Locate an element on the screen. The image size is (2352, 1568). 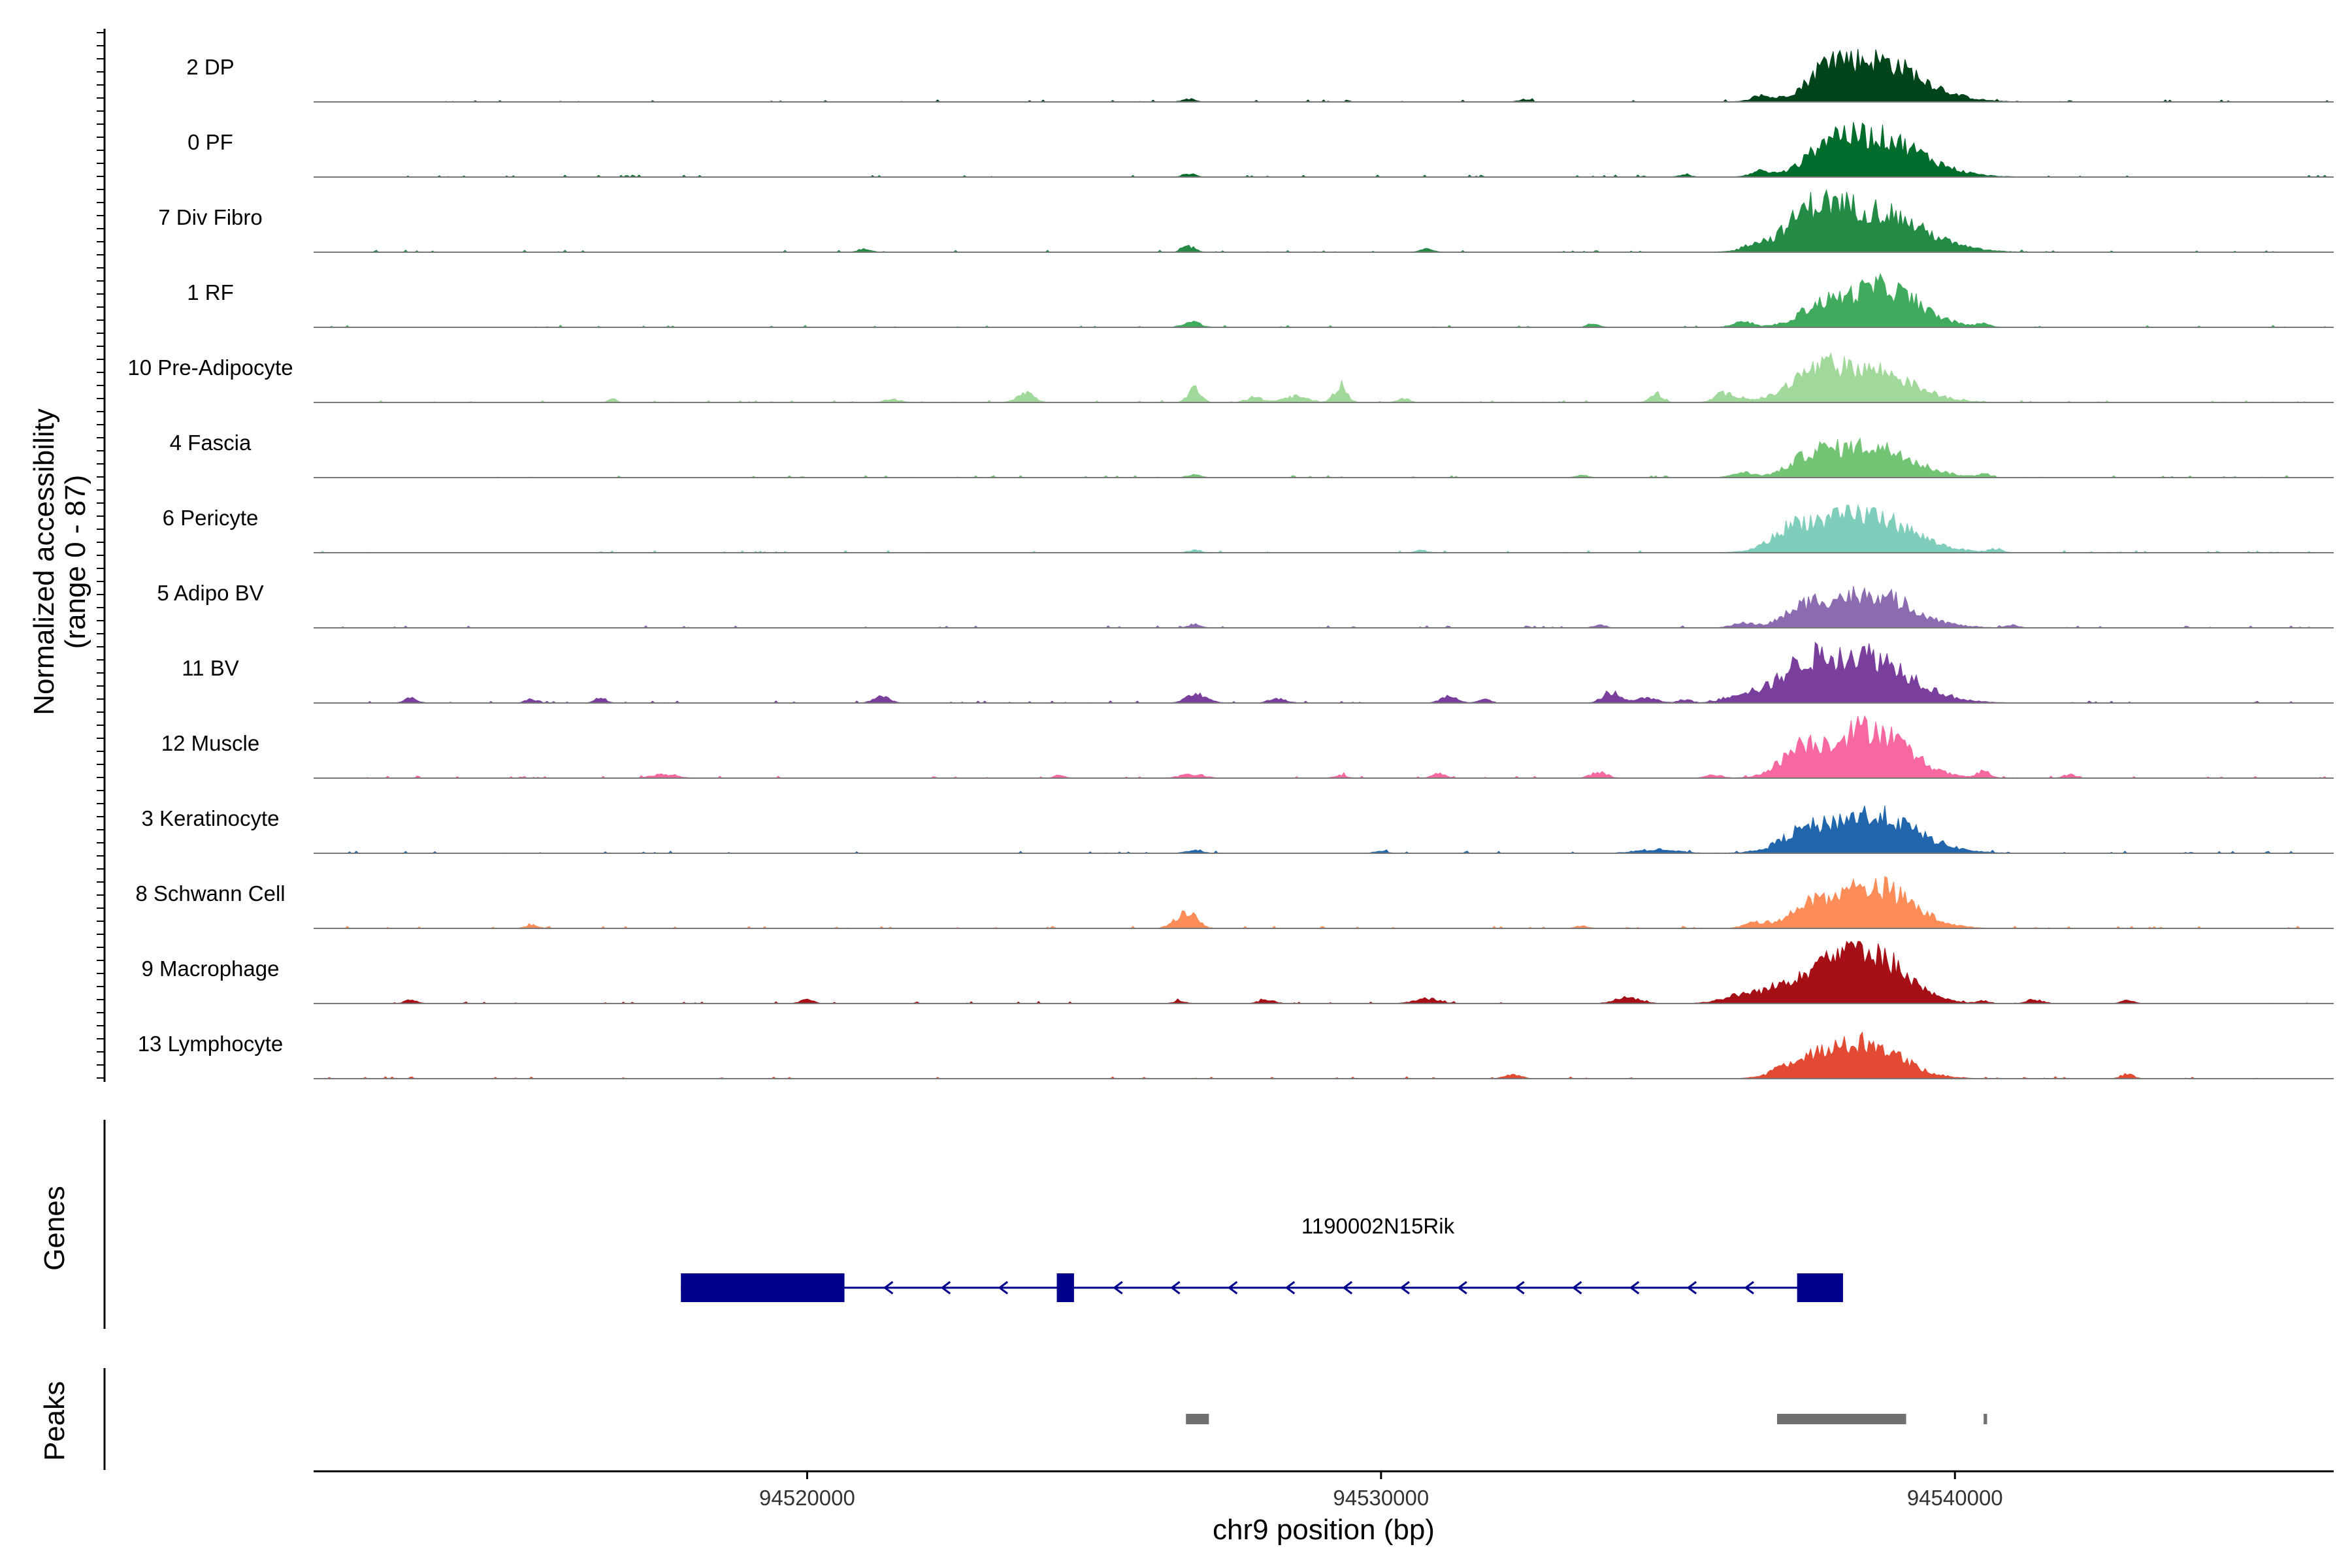
track-4-fascia: 4 Fascia is located at coordinates (1252, 454).